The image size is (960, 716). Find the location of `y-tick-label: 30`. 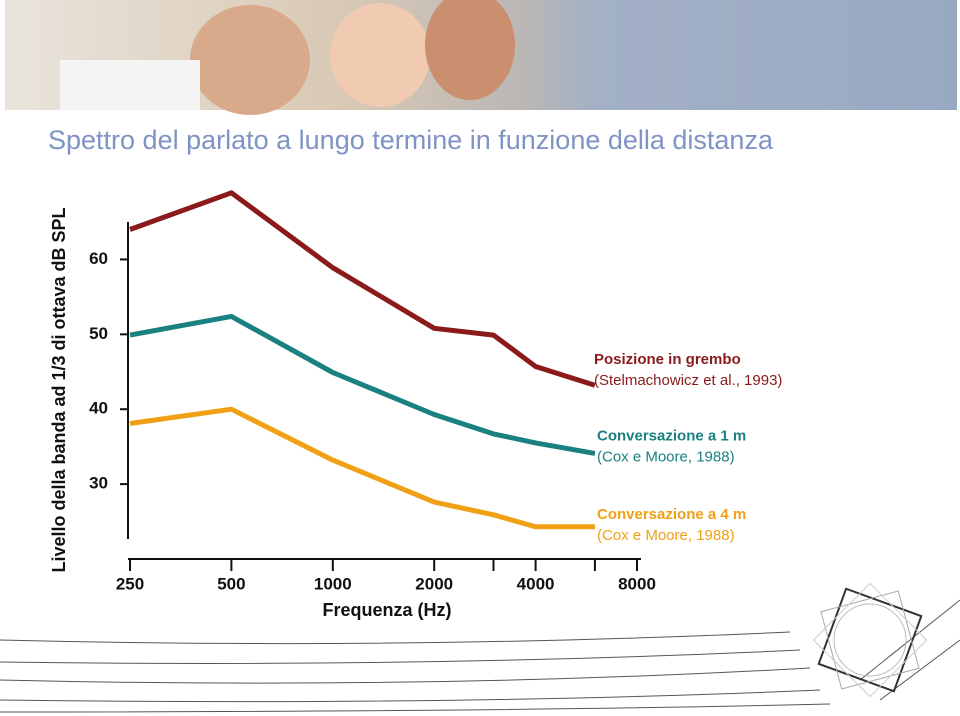

y-tick-label: 30 is located at coordinates (98, 483).